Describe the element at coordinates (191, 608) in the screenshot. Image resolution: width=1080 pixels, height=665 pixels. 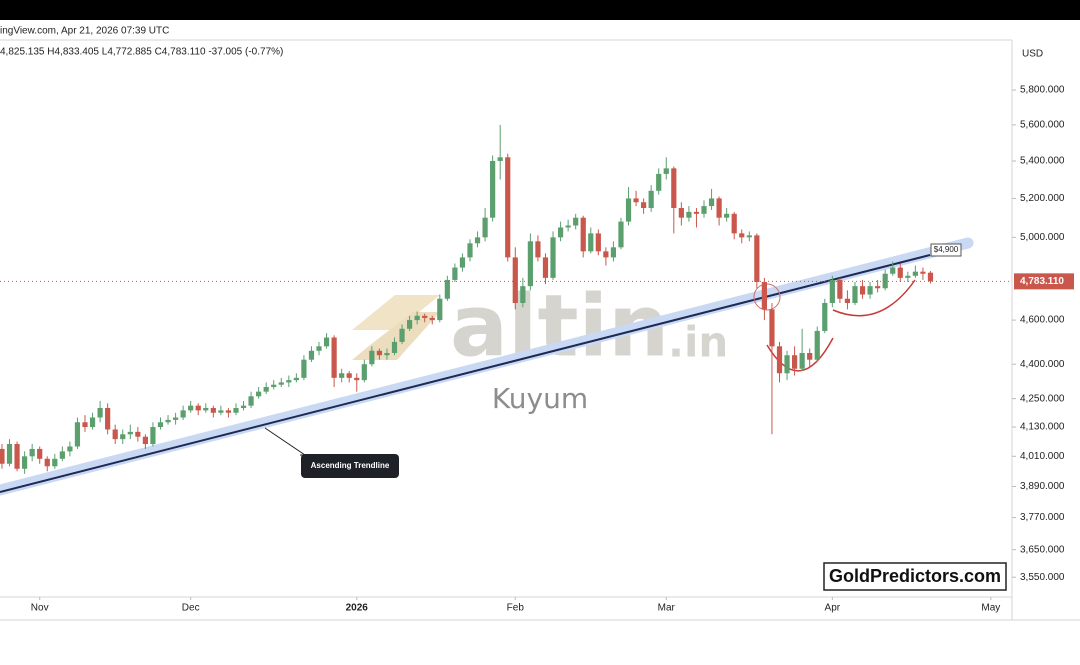
I see `x-tick-label: Dec` at that location.